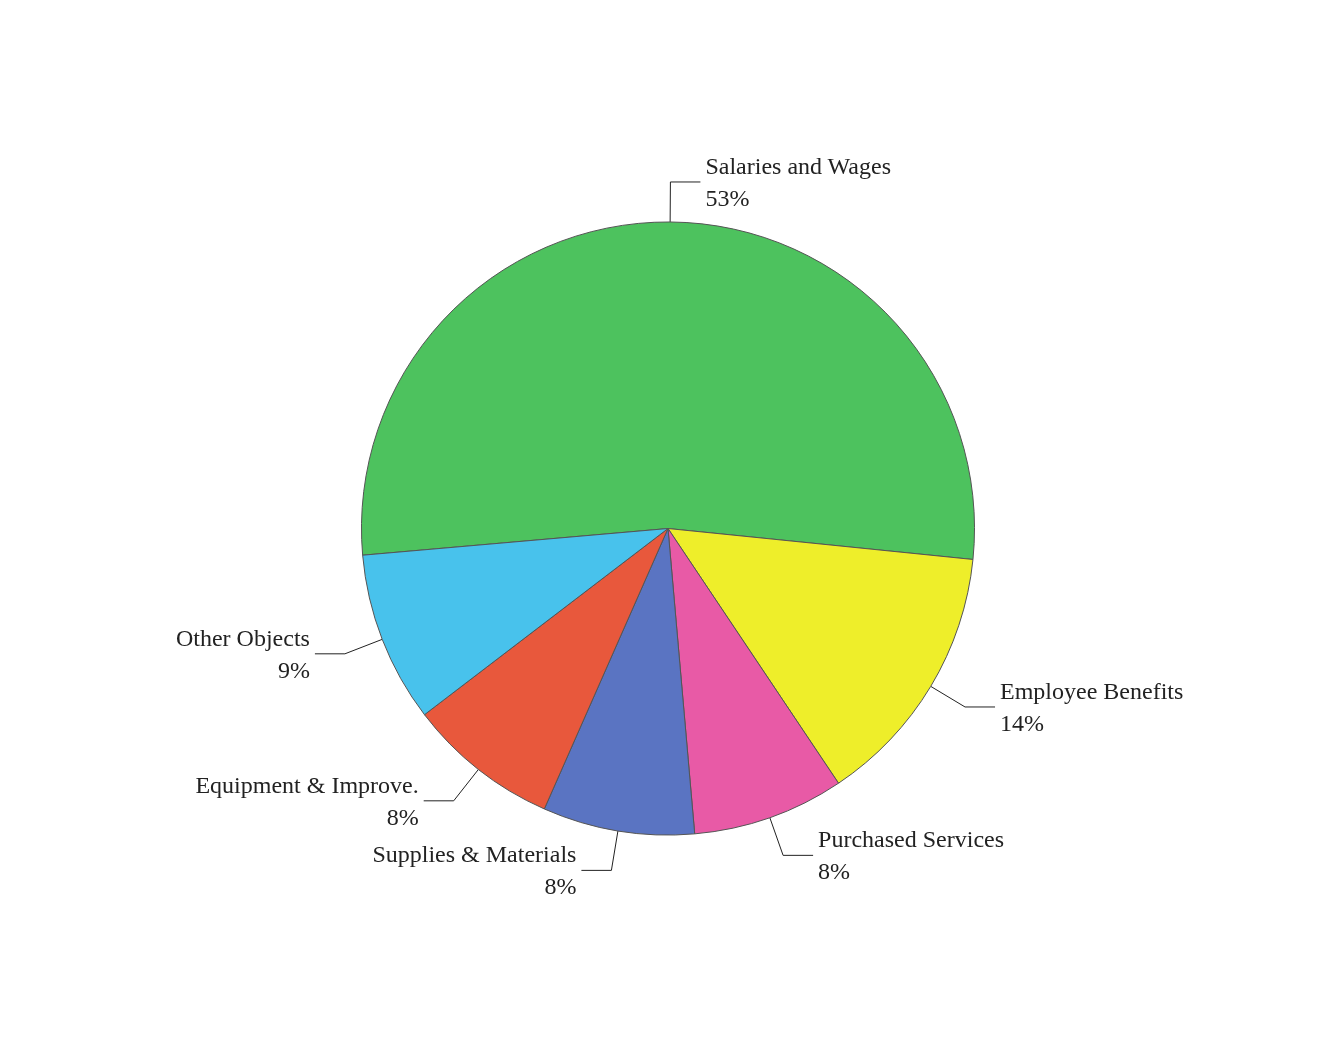 The height and width of the screenshot is (1057, 1336). Describe the element at coordinates (307, 784) in the screenshot. I see `slice-label: Equipment & Improve.` at that location.